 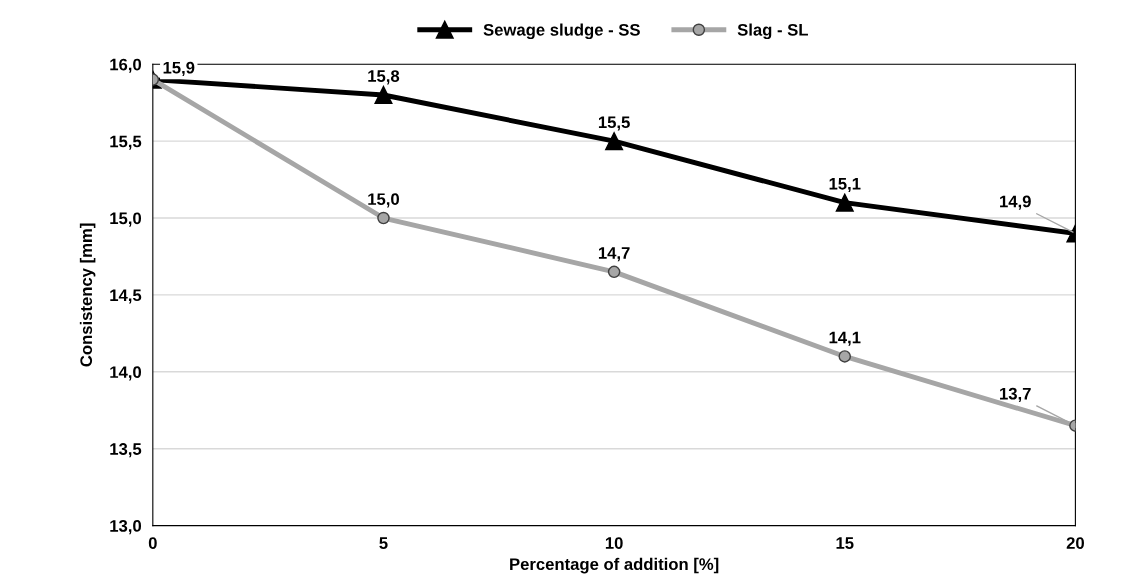 I want to click on y-tick-label: 14,5, so click(x=126, y=296).